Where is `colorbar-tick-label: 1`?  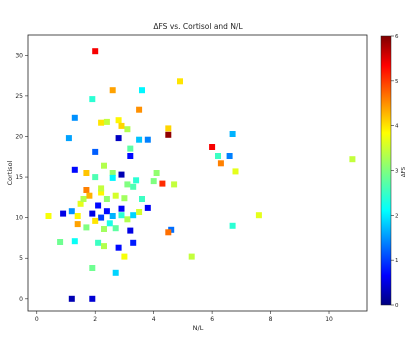
colorbar-tick-label: 1 is located at coordinates (397, 261).